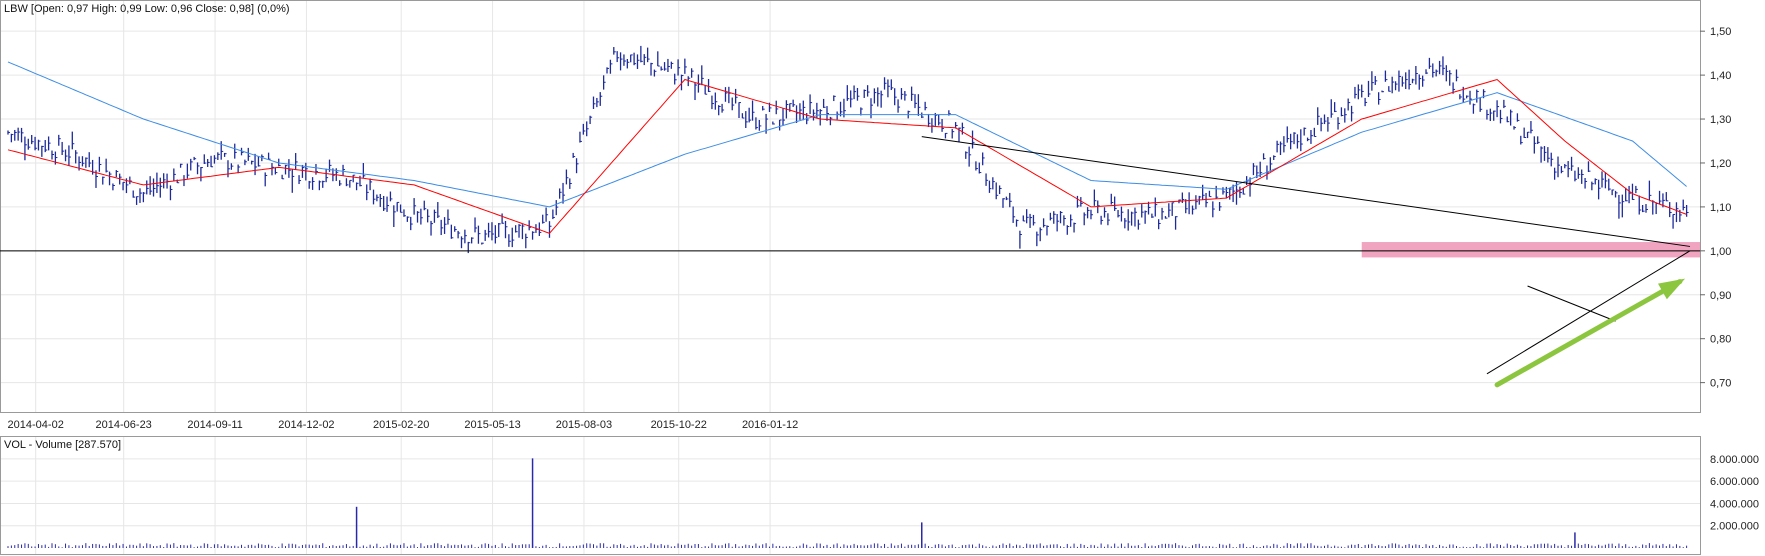 The height and width of the screenshot is (556, 1765). What do you see at coordinates (1734, 460) in the screenshot?
I see `volume-tick-label: 8.000.000` at bounding box center [1734, 460].